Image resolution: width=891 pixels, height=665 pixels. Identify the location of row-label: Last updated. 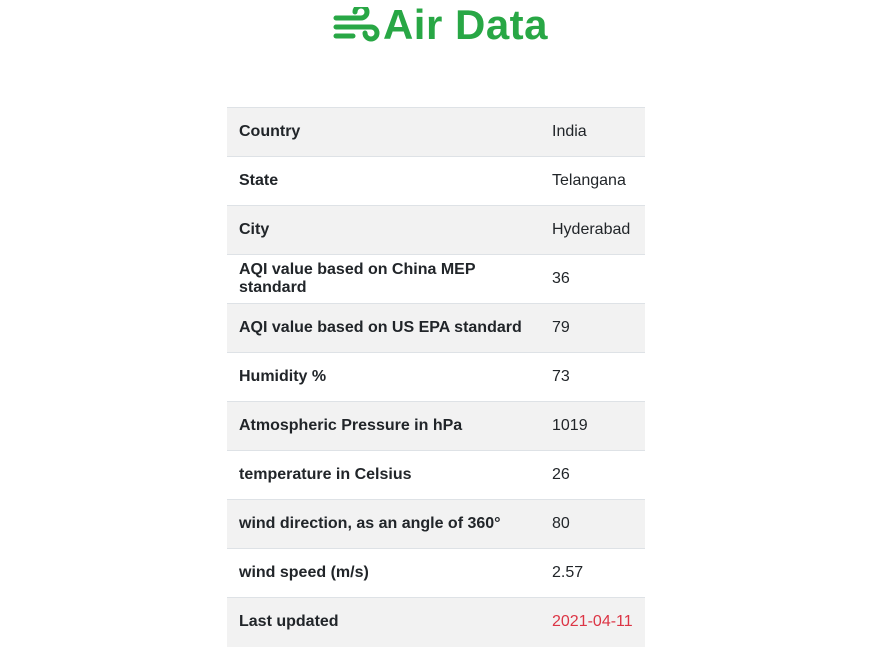
(289, 622).